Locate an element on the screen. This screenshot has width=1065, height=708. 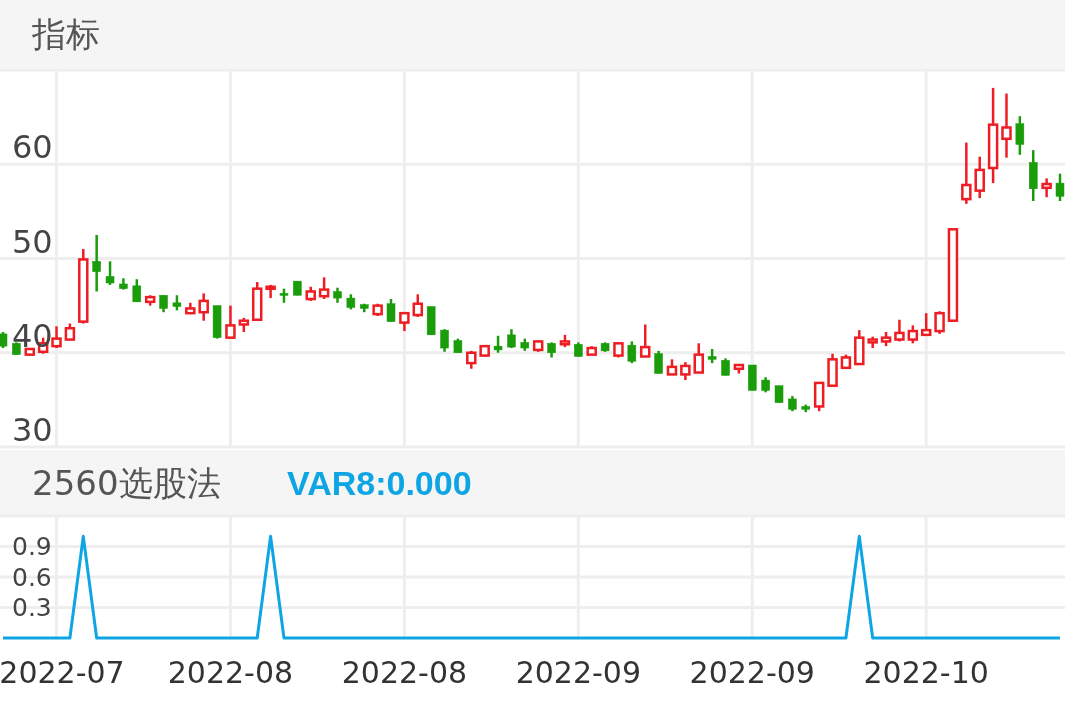
y-tick-label: 60 is located at coordinates (32, 147).